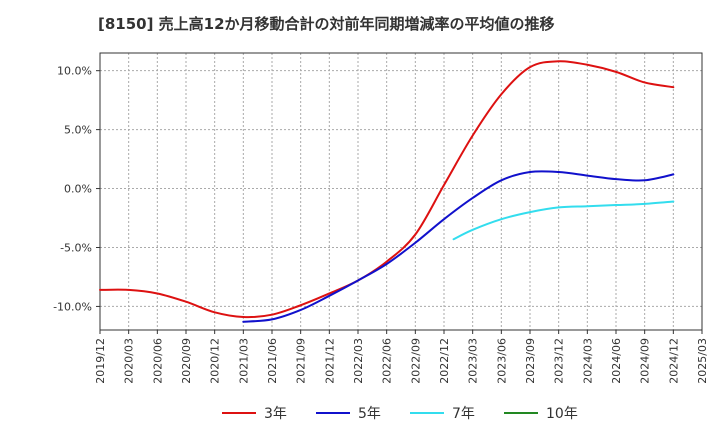  Describe the element at coordinates (530, 361) in the screenshot. I see `x-tick-label: 2023/09` at that location.